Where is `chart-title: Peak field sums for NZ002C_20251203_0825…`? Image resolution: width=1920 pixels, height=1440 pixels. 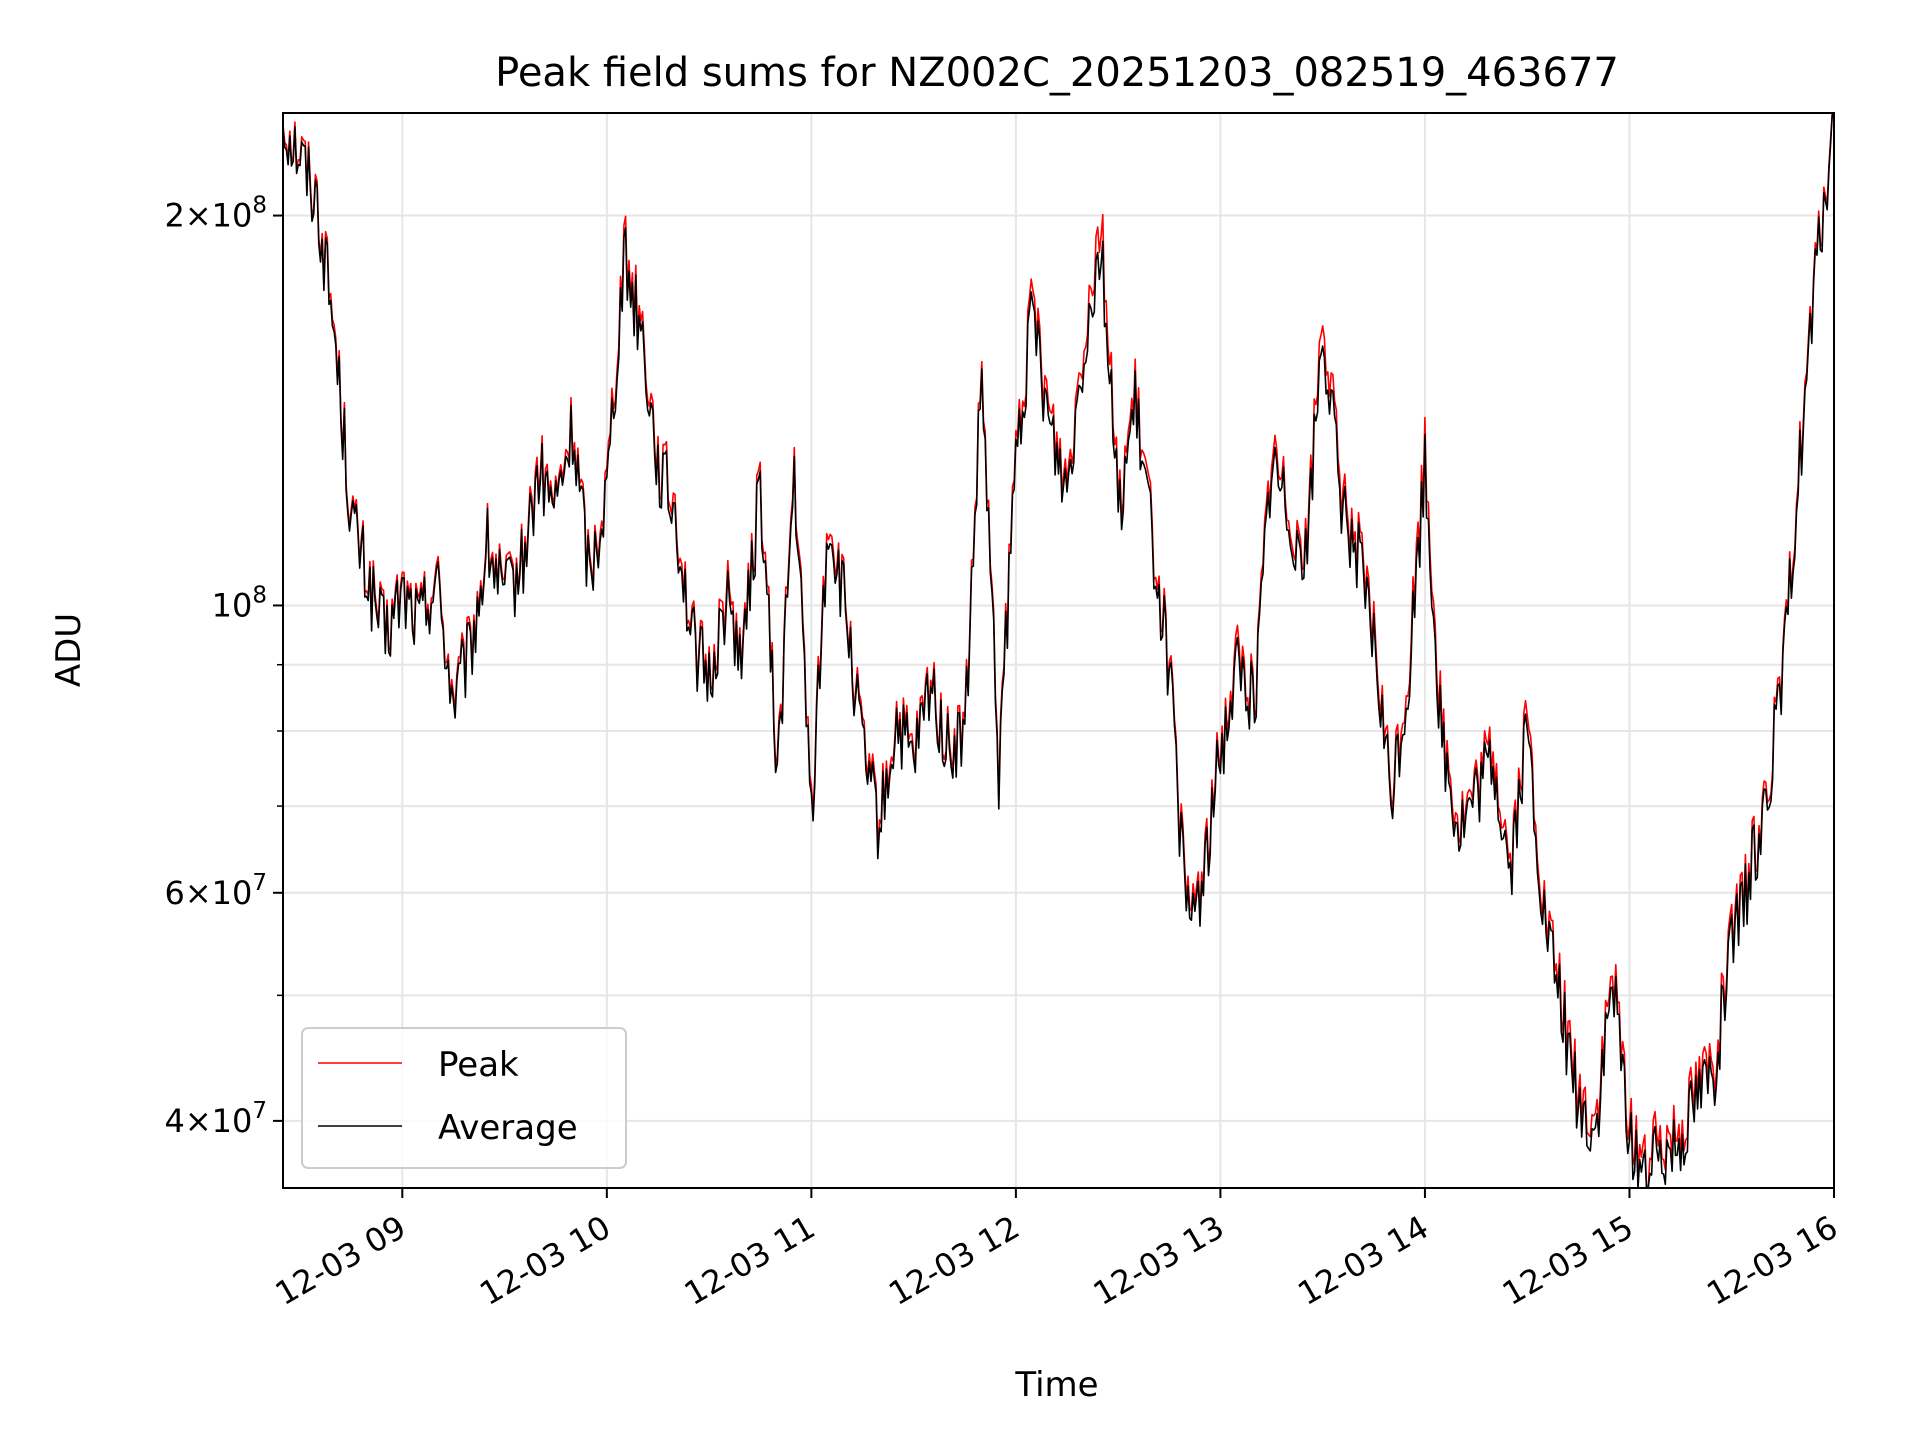
chart-title: Peak field sums for NZ002C_20251203_0825… is located at coordinates (1057, 73).